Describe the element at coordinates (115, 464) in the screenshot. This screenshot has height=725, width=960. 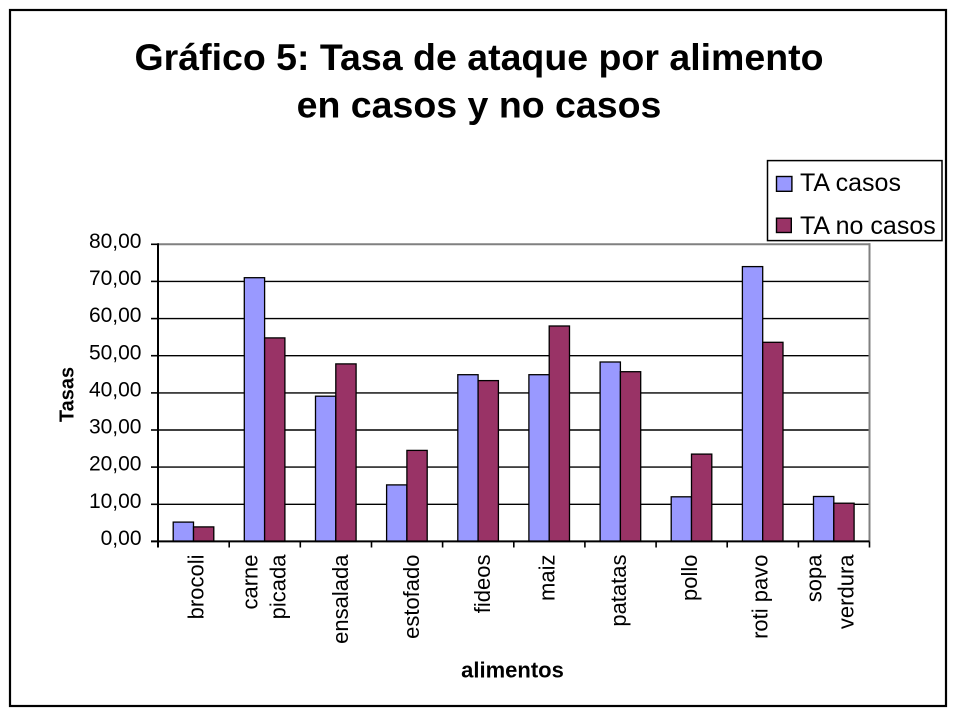
I see `svg-text: 20,00` at that location.